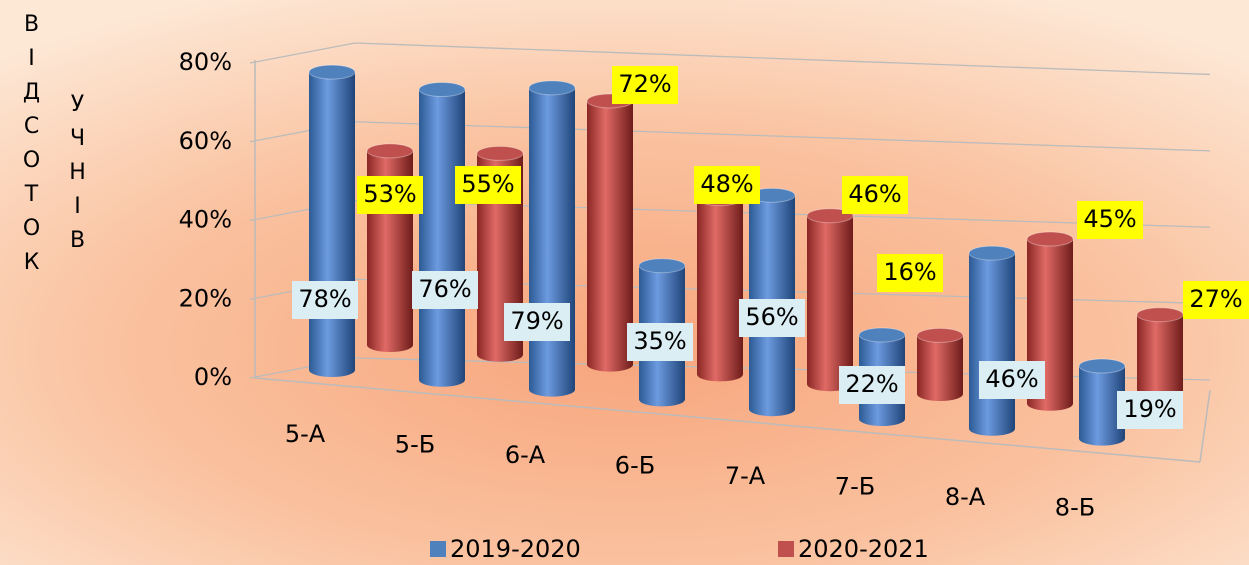 The width and height of the screenshot is (1249, 565). I want to click on data-label: 76%, so click(444, 289).